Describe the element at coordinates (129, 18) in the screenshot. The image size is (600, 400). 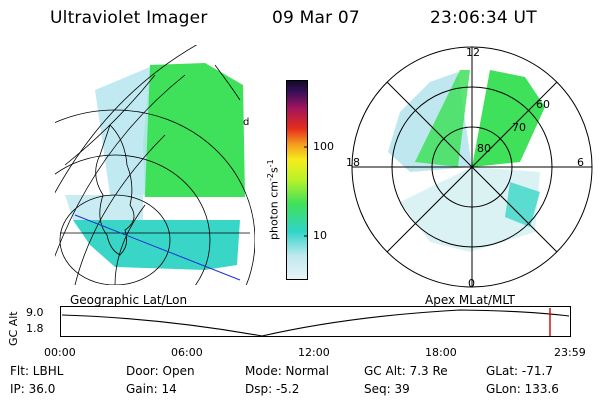
I see `instrument-title: Ultraviolet Imager` at that location.